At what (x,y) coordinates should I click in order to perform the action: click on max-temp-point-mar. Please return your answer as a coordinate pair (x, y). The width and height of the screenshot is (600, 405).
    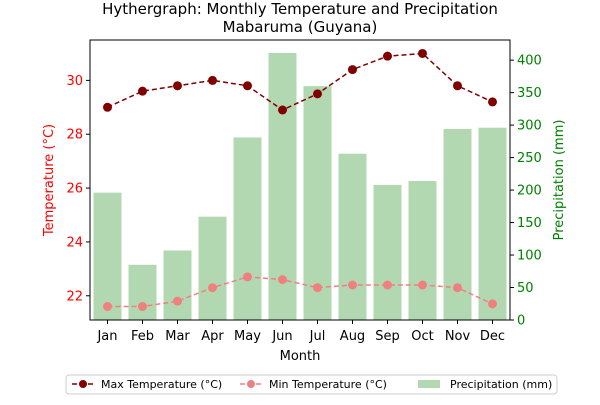
    Looking at the image, I should click on (177, 86).